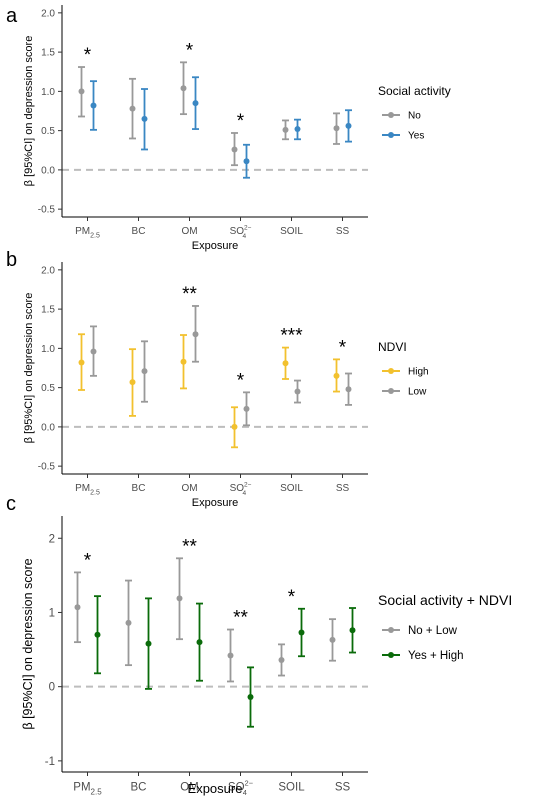  I want to click on panel-letter: b, so click(11, 260).